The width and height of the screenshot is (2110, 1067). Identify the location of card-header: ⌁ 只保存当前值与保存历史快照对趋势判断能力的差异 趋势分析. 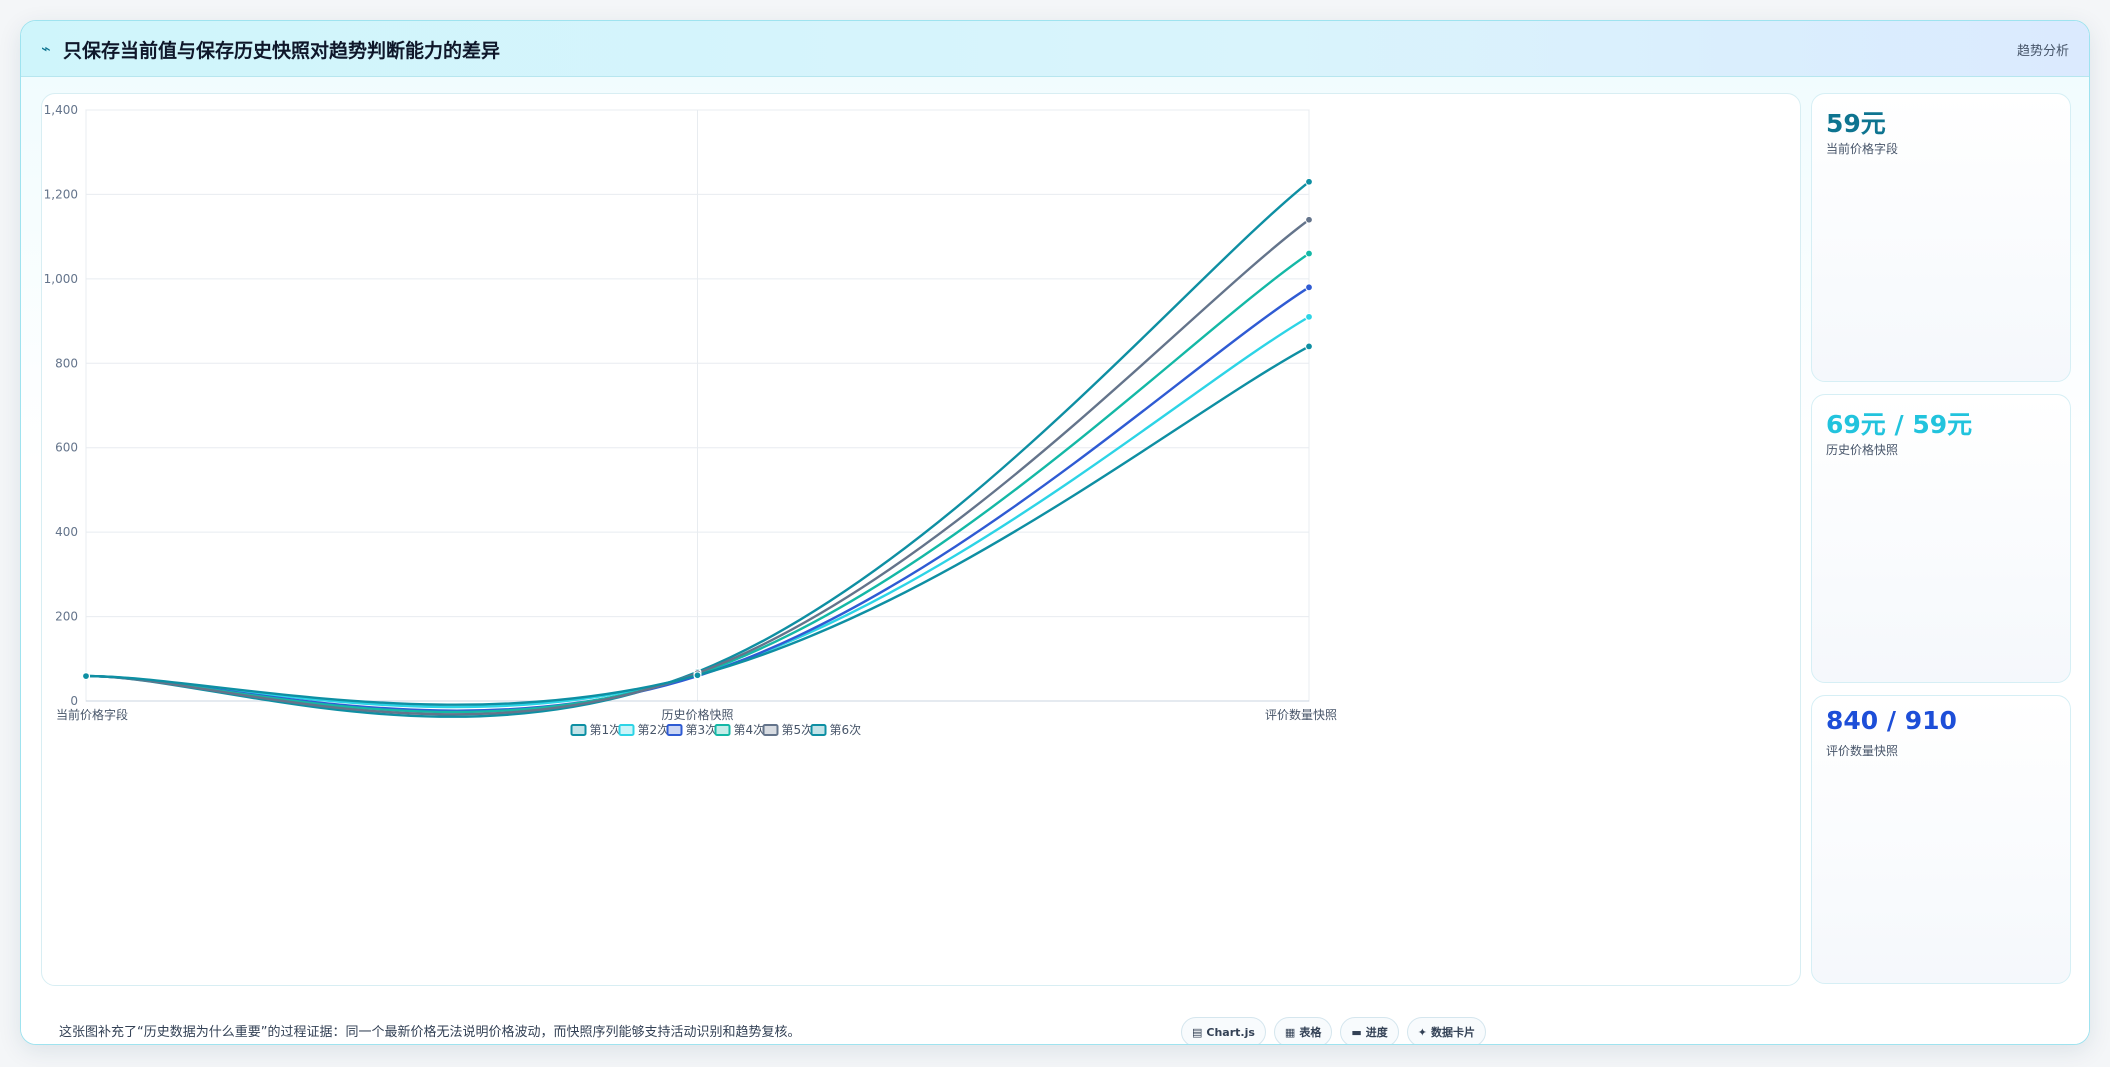
(1055, 49).